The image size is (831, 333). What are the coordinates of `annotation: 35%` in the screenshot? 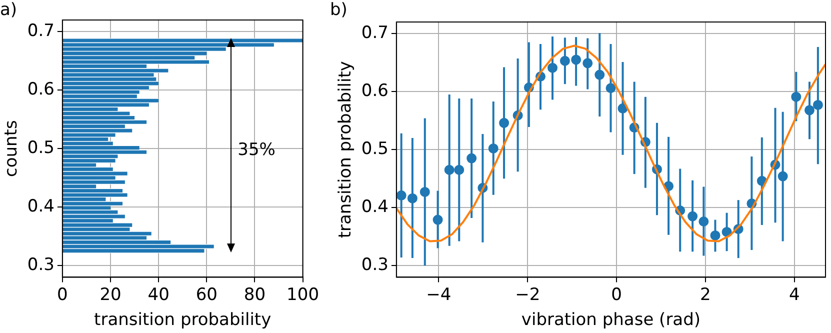 It's located at (257, 150).